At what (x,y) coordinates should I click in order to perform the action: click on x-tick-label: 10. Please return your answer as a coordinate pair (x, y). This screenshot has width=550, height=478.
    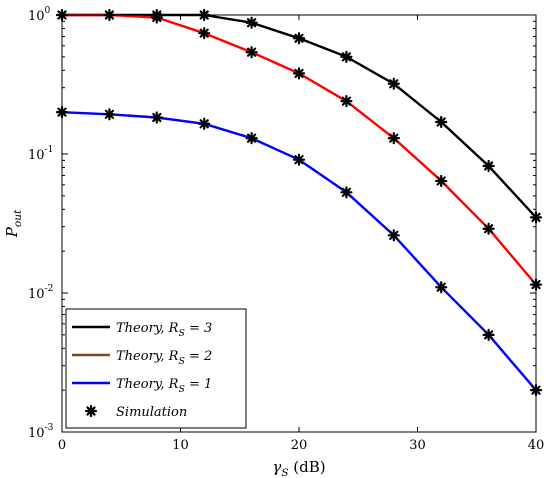
    Looking at the image, I should click on (180, 445).